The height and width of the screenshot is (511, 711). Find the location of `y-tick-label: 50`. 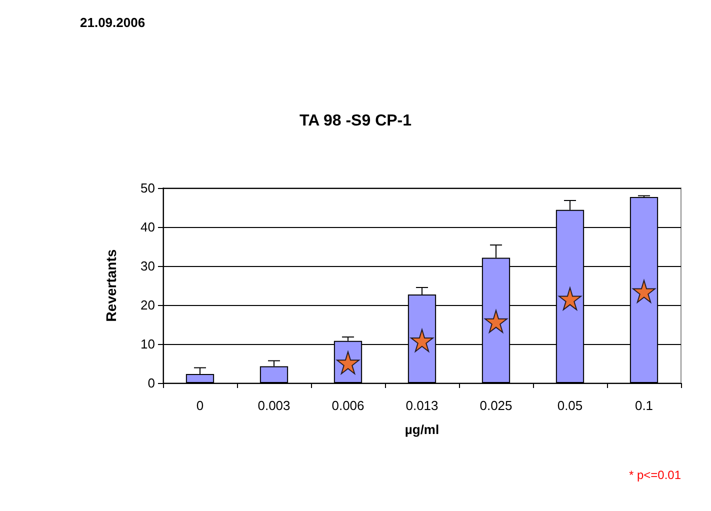

y-tick-label: 50 is located at coordinates (147, 188).